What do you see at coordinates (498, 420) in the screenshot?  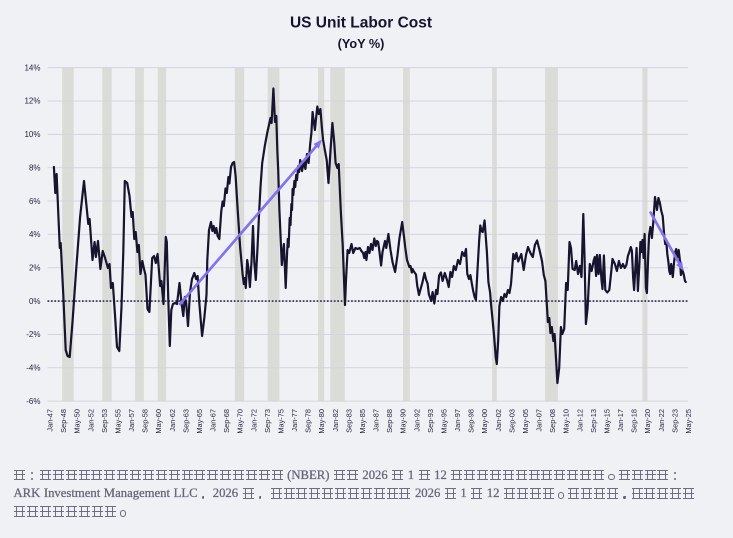 I see `svg-text: Jan-02` at bounding box center [498, 420].